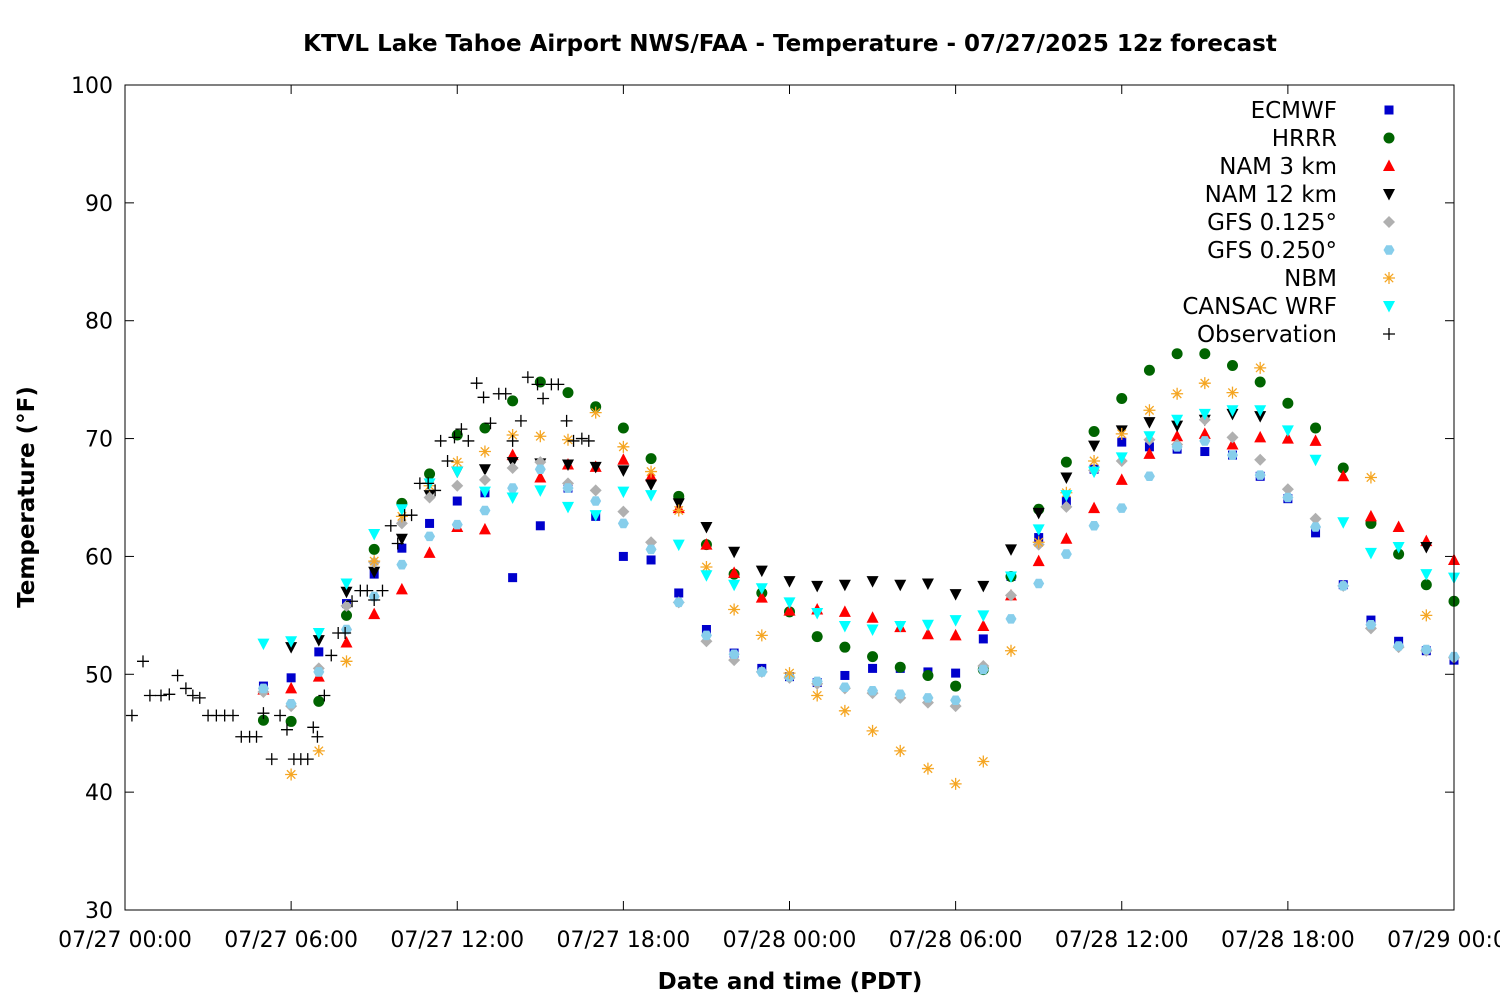 The width and height of the screenshot is (1500, 1000). I want to click on x-tick-label: 07/28 18:00, so click(1288, 940).